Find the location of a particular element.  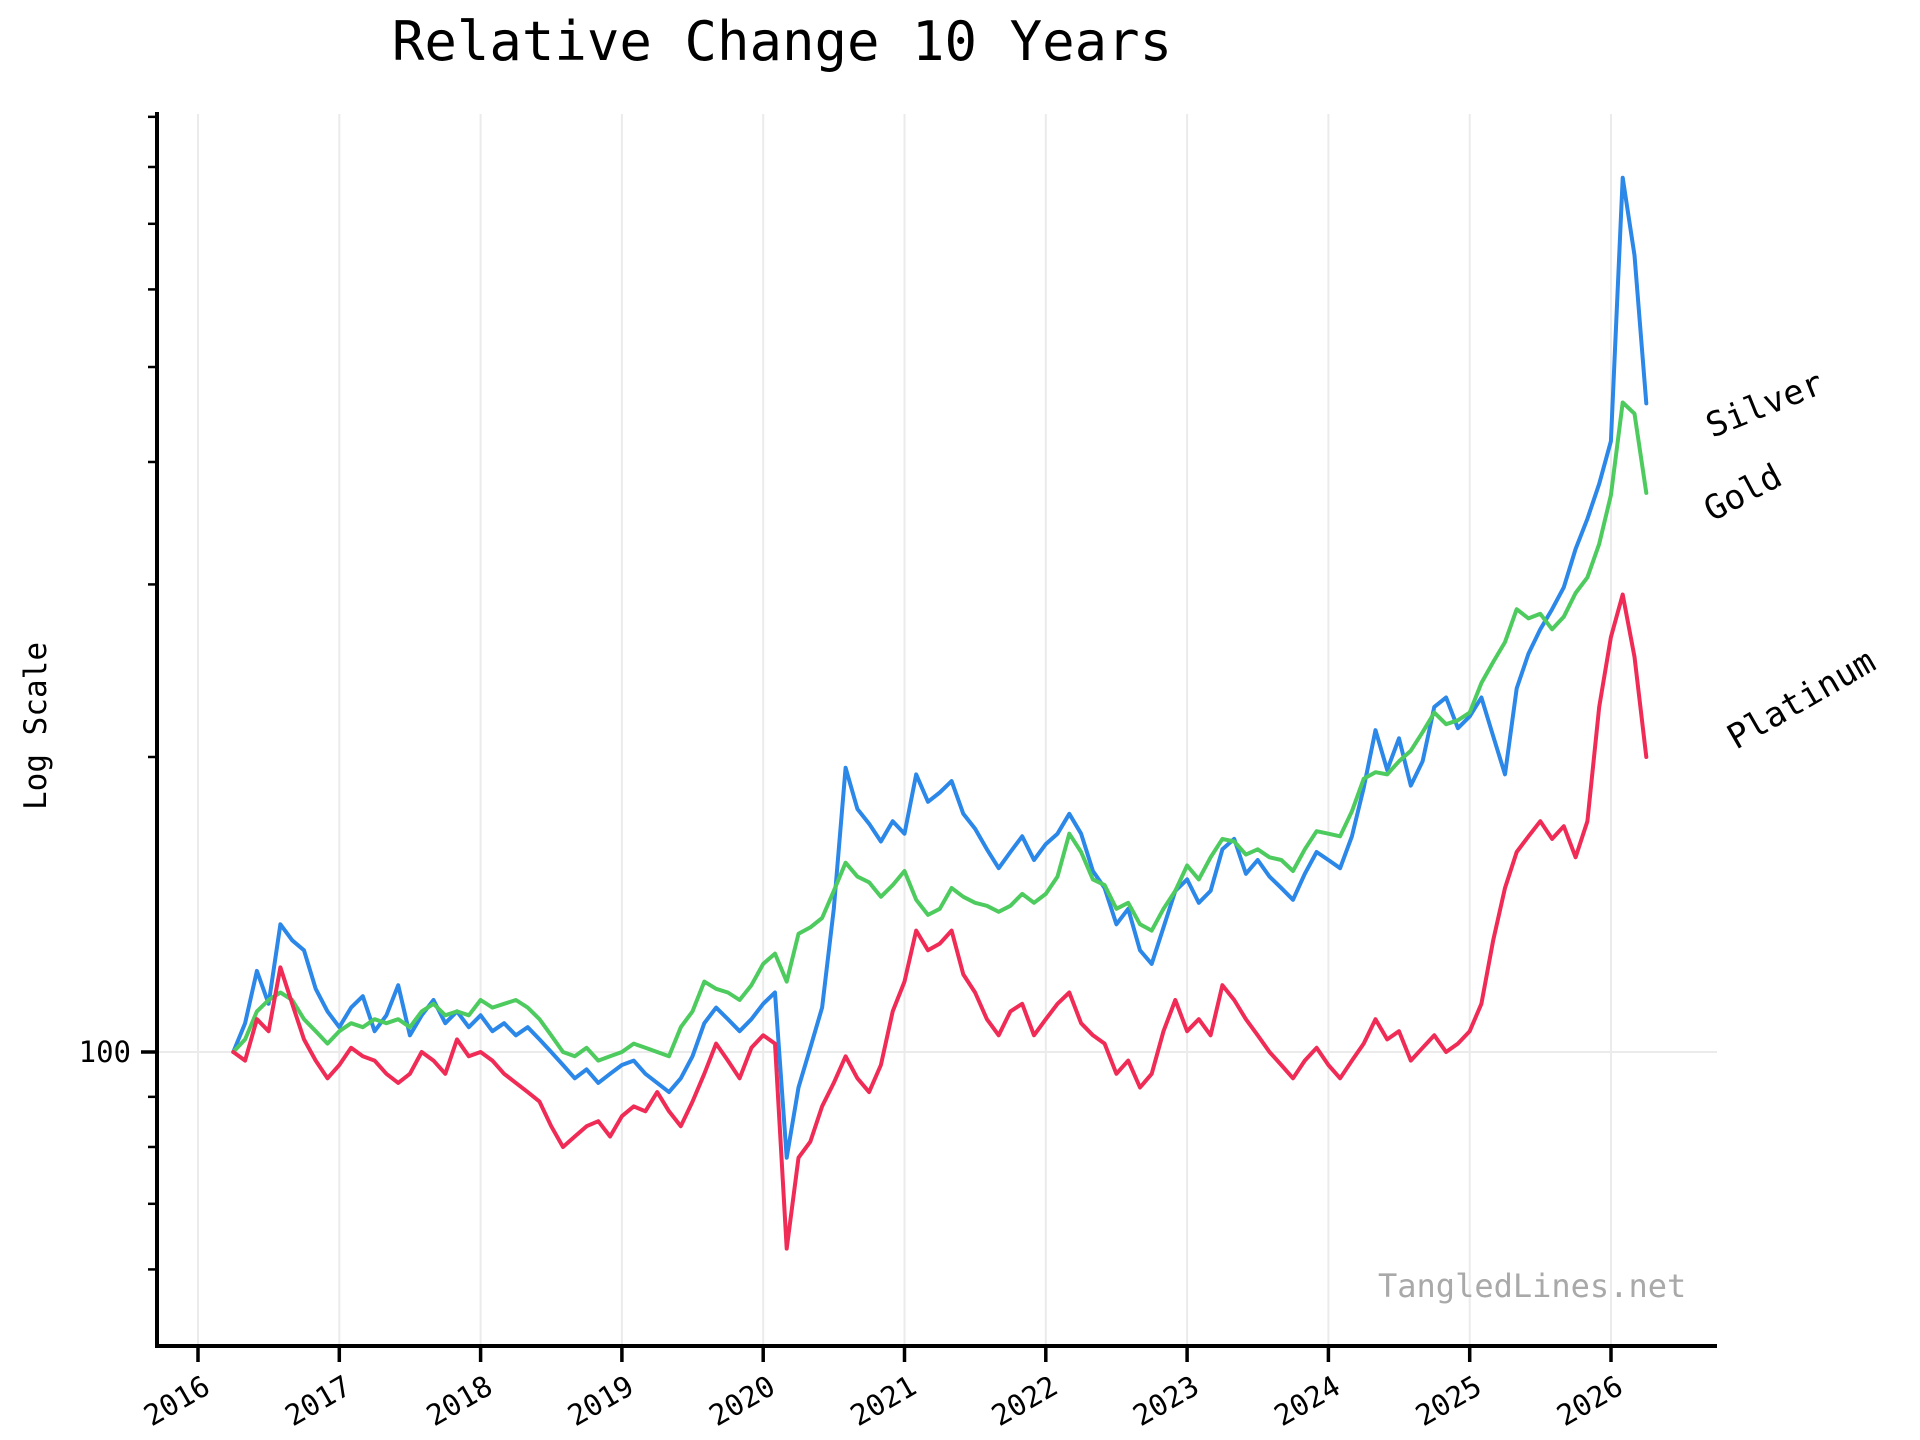

x-tick-label: 2016 is located at coordinates (176, 1401).